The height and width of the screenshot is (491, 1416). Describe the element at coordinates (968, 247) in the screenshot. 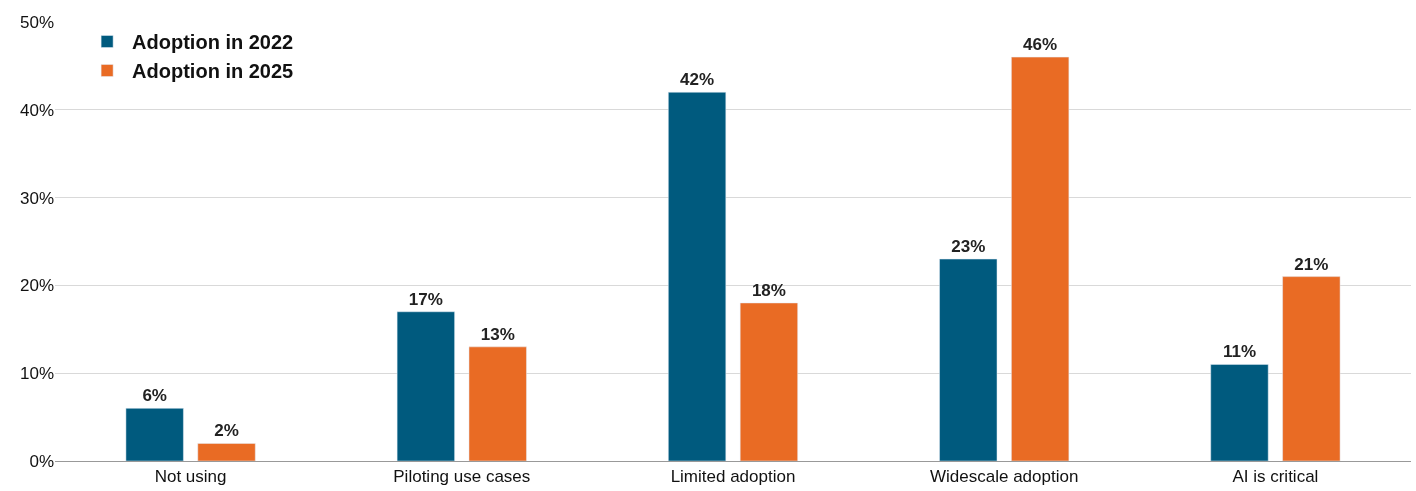

I see `data-label: 23%` at that location.